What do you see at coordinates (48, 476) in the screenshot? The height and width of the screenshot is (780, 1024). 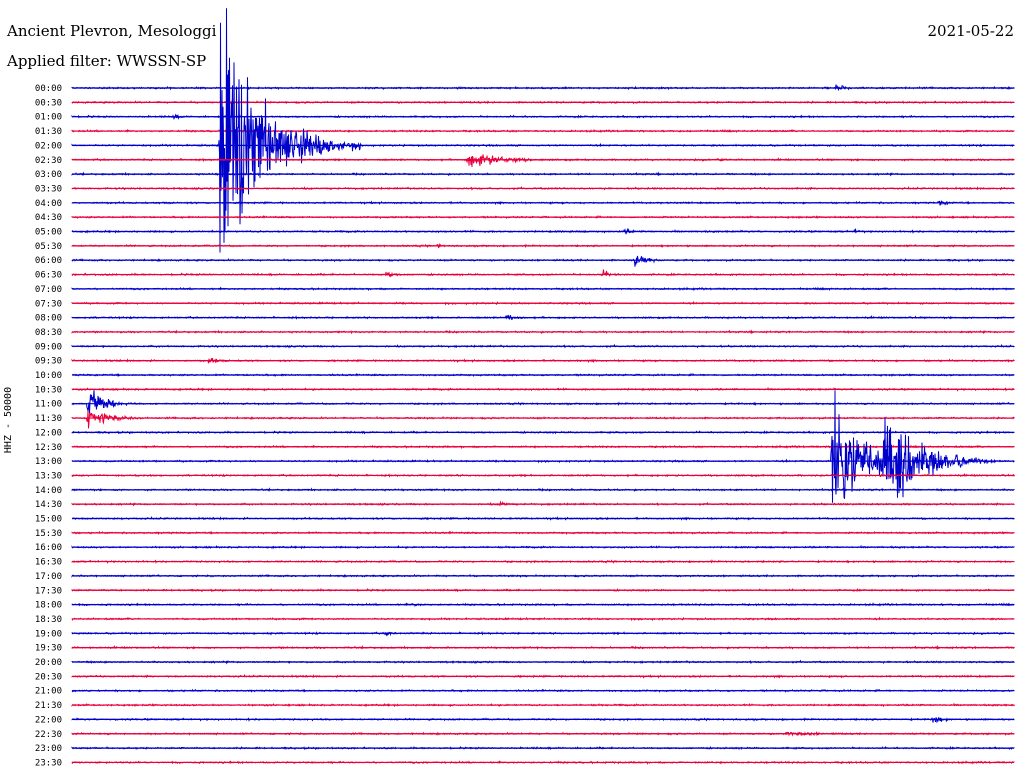 I see `row-time-label: 13:30` at bounding box center [48, 476].